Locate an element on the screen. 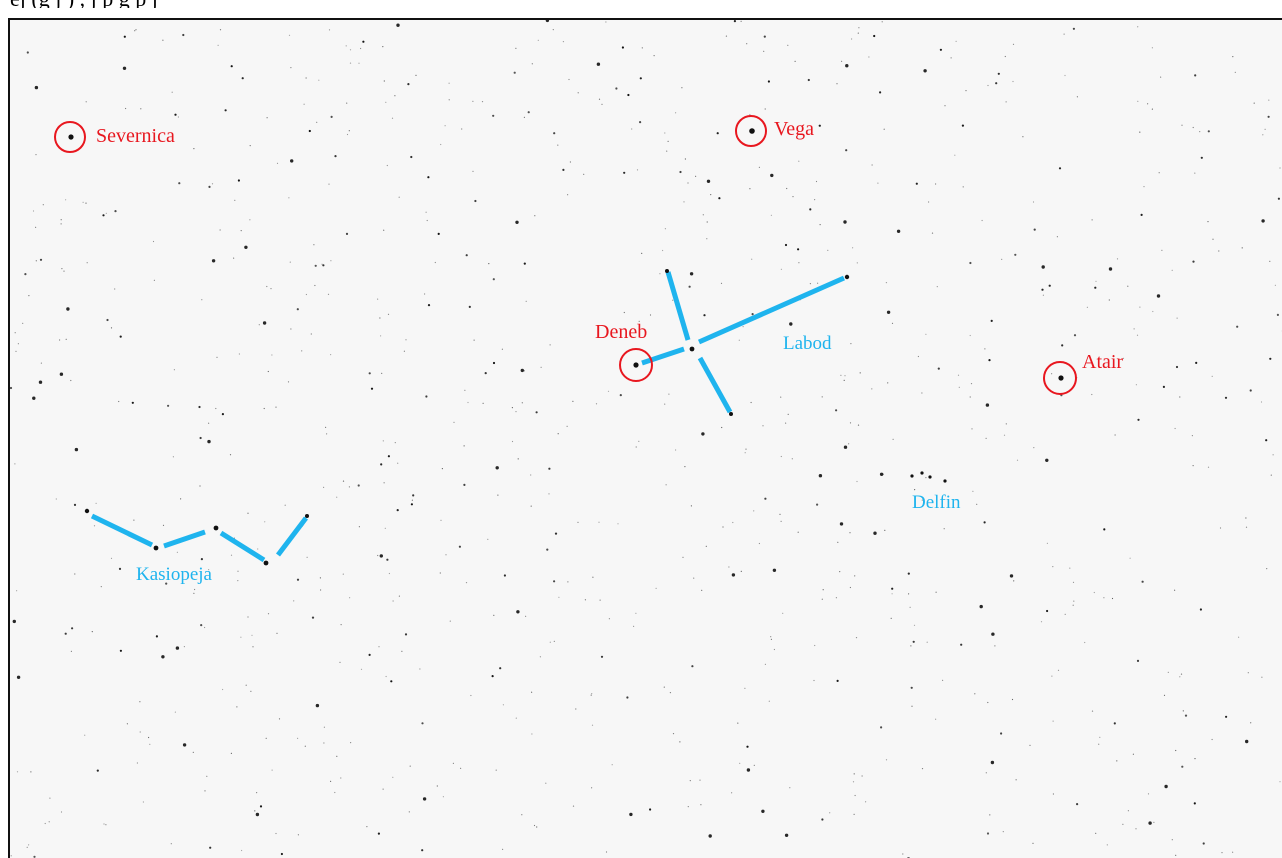  labod-line-wing-right is located at coordinates (771, 310).